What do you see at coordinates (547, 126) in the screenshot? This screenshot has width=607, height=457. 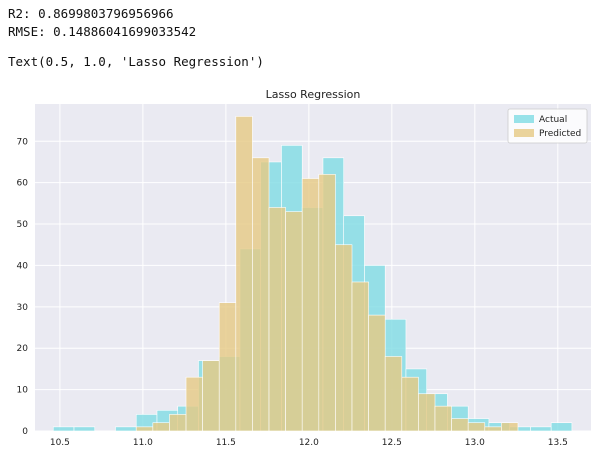 I see `legend: Actual Predicted` at bounding box center [547, 126].